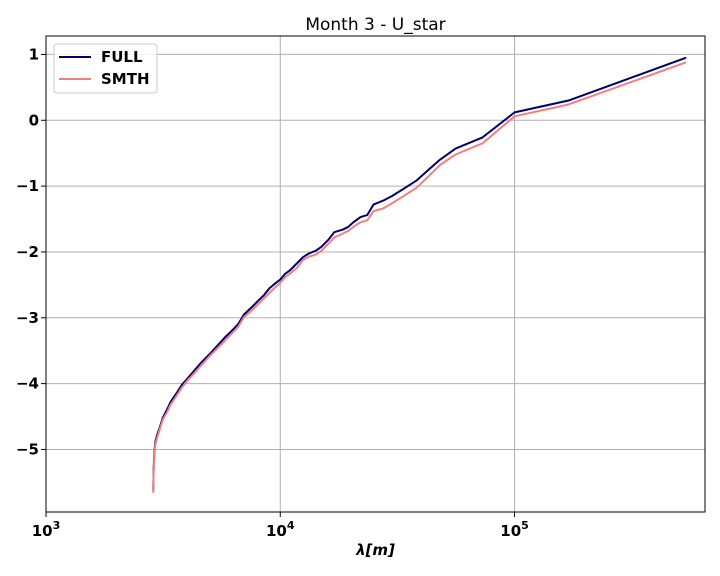 This screenshot has height=576, width=720. I want to click on chart-title: Month 3 - U_star, so click(375, 25).